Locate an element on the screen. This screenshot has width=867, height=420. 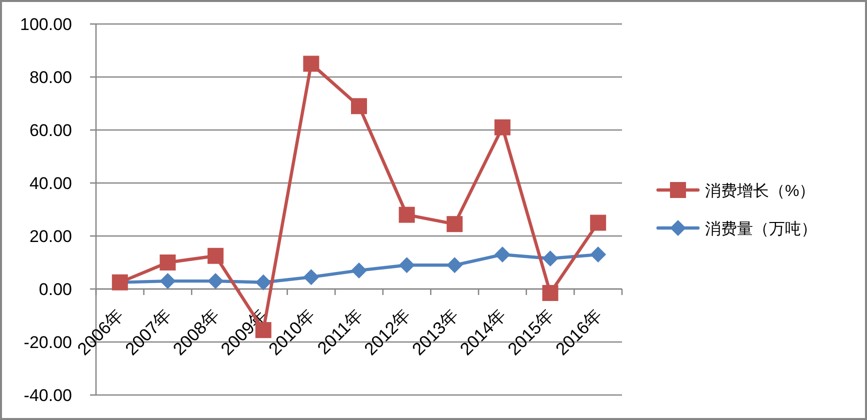
legend-label: 消费量（万吨） is located at coordinates (761, 229).